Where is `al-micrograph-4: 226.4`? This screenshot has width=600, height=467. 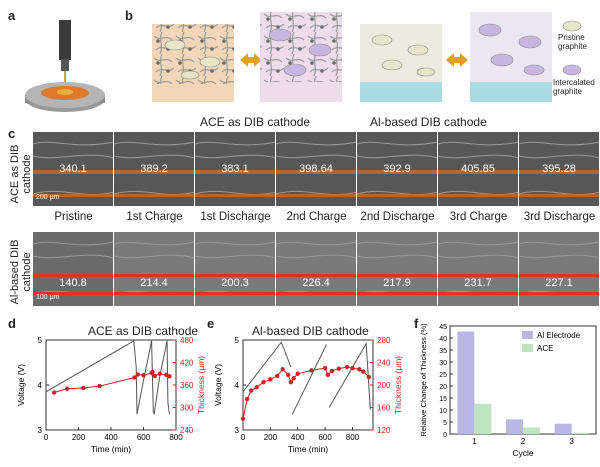 al-micrograph-4: 226.4 is located at coordinates (316, 269).